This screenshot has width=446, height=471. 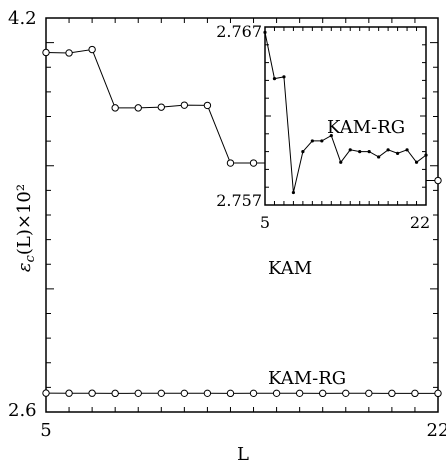 What do you see at coordinates (45, 430) in the screenshot?
I see `x-tick-label-left: 5` at bounding box center [45, 430].